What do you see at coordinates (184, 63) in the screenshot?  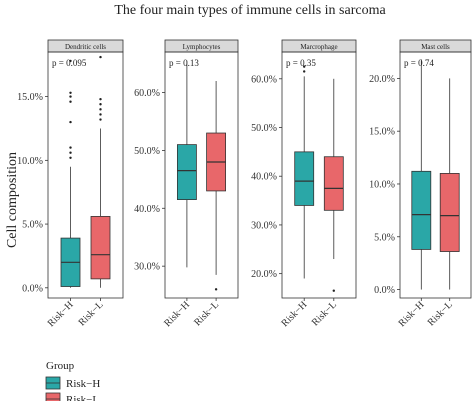 I see `p-value-label: p = 0.13` at bounding box center [184, 63].